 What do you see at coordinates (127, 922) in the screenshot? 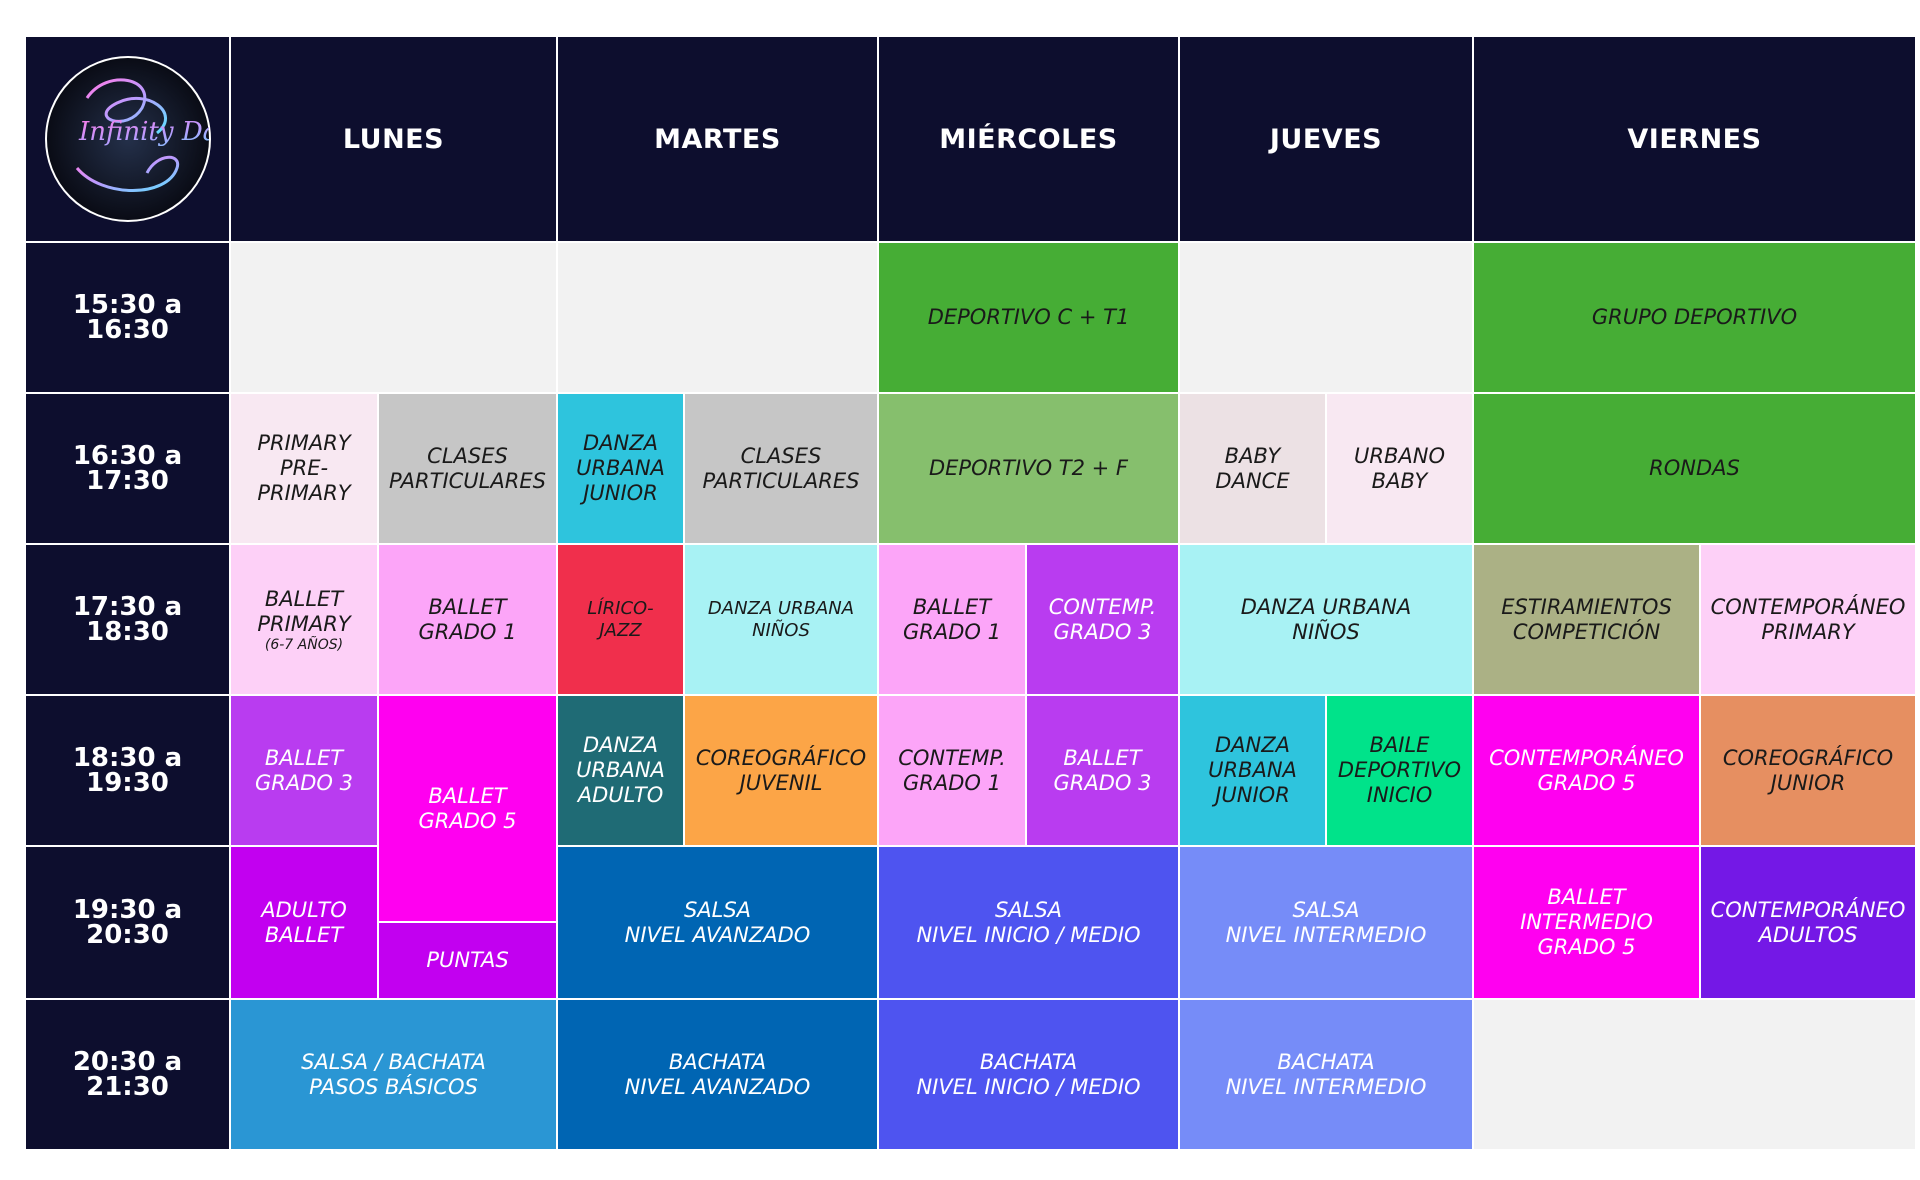
I see `time-slot-5: 19:30 a 20:30` at bounding box center [127, 922].